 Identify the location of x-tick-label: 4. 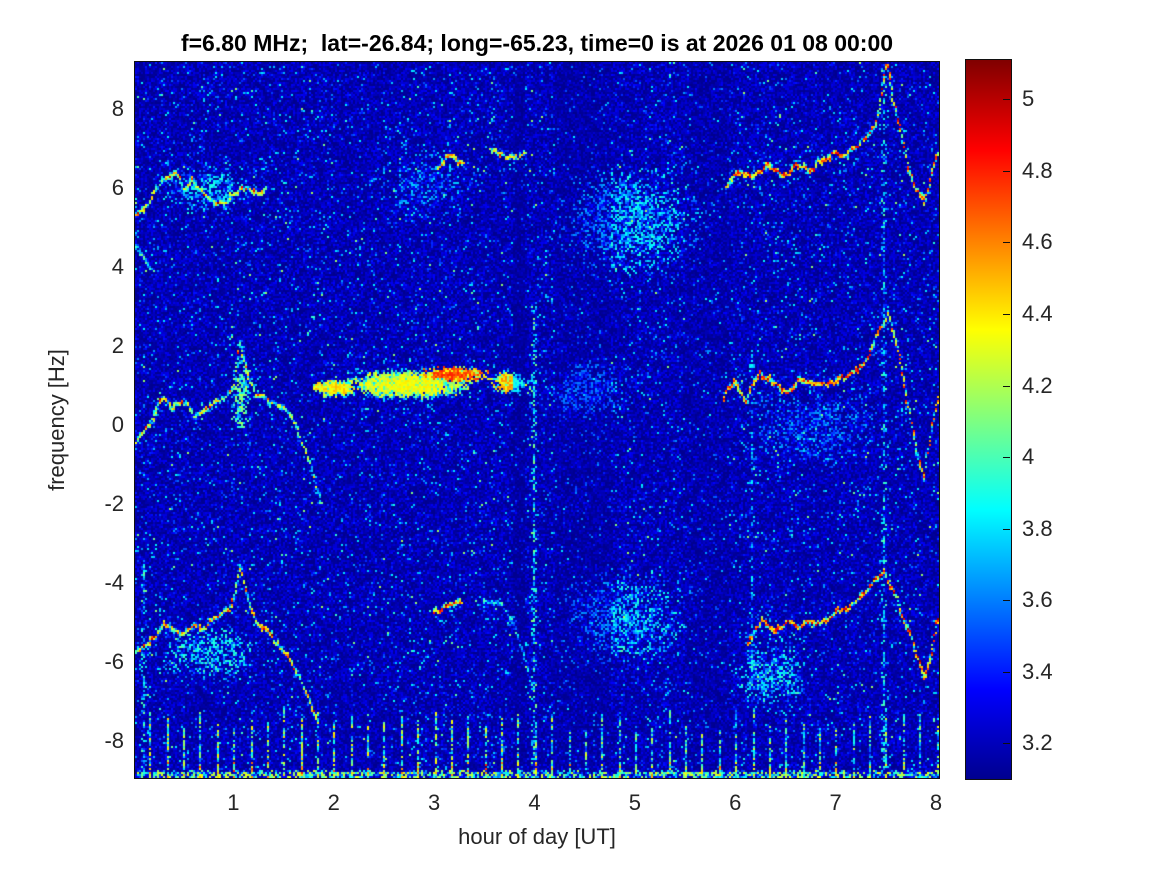
(534, 802).